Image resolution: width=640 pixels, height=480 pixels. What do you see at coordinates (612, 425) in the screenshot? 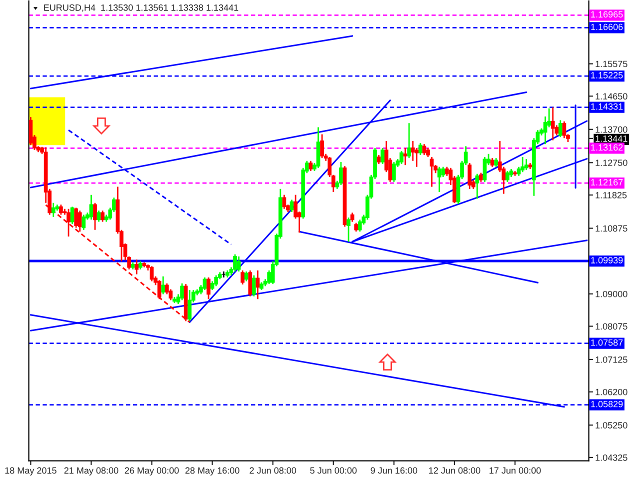
I see `y-tick-label: 1.05250` at bounding box center [612, 425].